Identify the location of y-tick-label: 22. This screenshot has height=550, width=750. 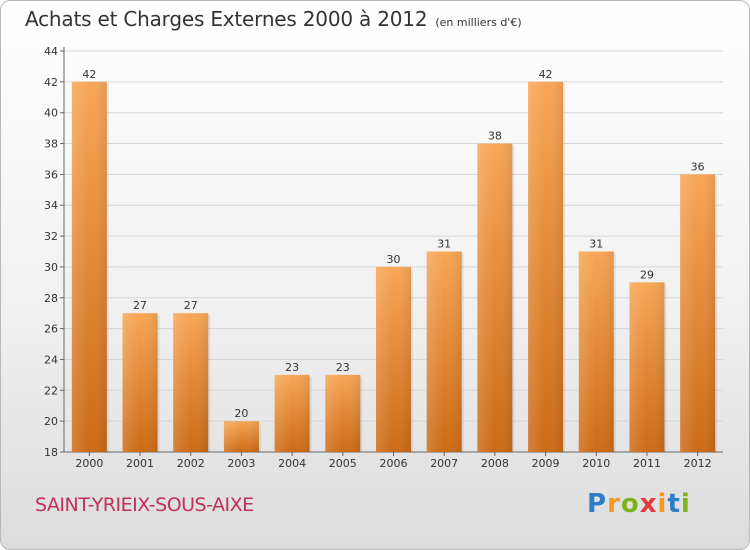
(51, 390).